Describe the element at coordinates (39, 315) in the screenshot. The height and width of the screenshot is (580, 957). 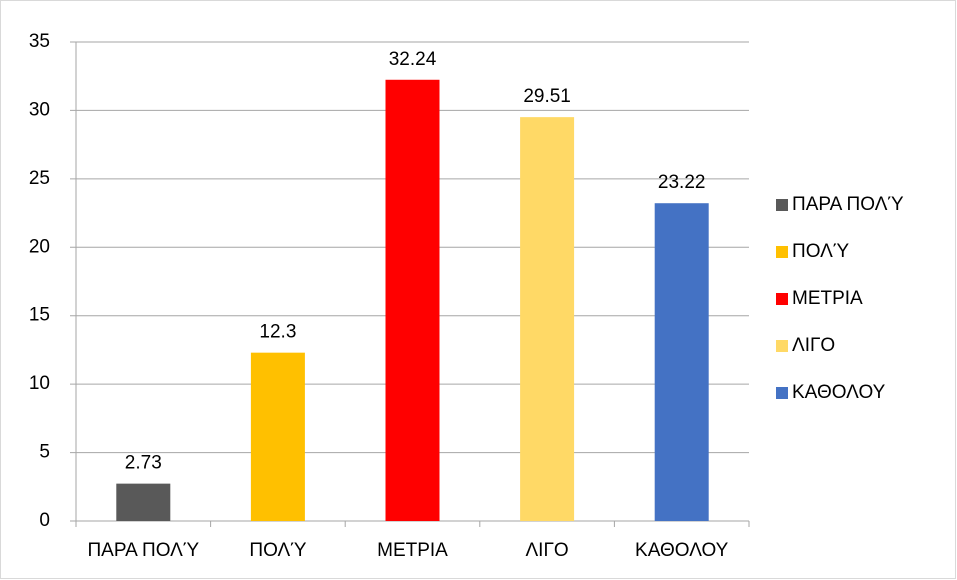
I see `y-tick-label: 15` at that location.